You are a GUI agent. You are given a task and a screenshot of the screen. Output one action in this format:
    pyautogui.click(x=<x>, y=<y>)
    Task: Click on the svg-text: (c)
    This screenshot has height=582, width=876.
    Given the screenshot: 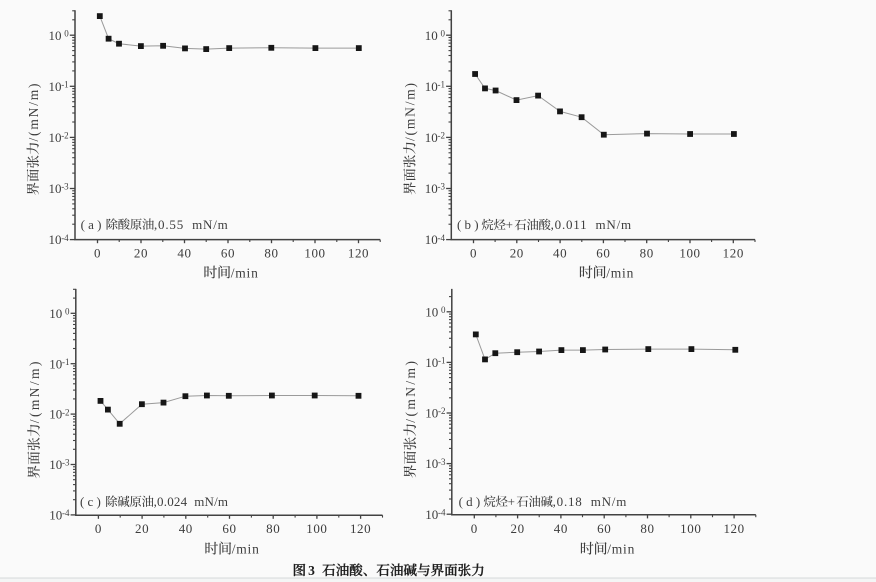 What is the action you would take?
    pyautogui.click(x=92, y=501)
    